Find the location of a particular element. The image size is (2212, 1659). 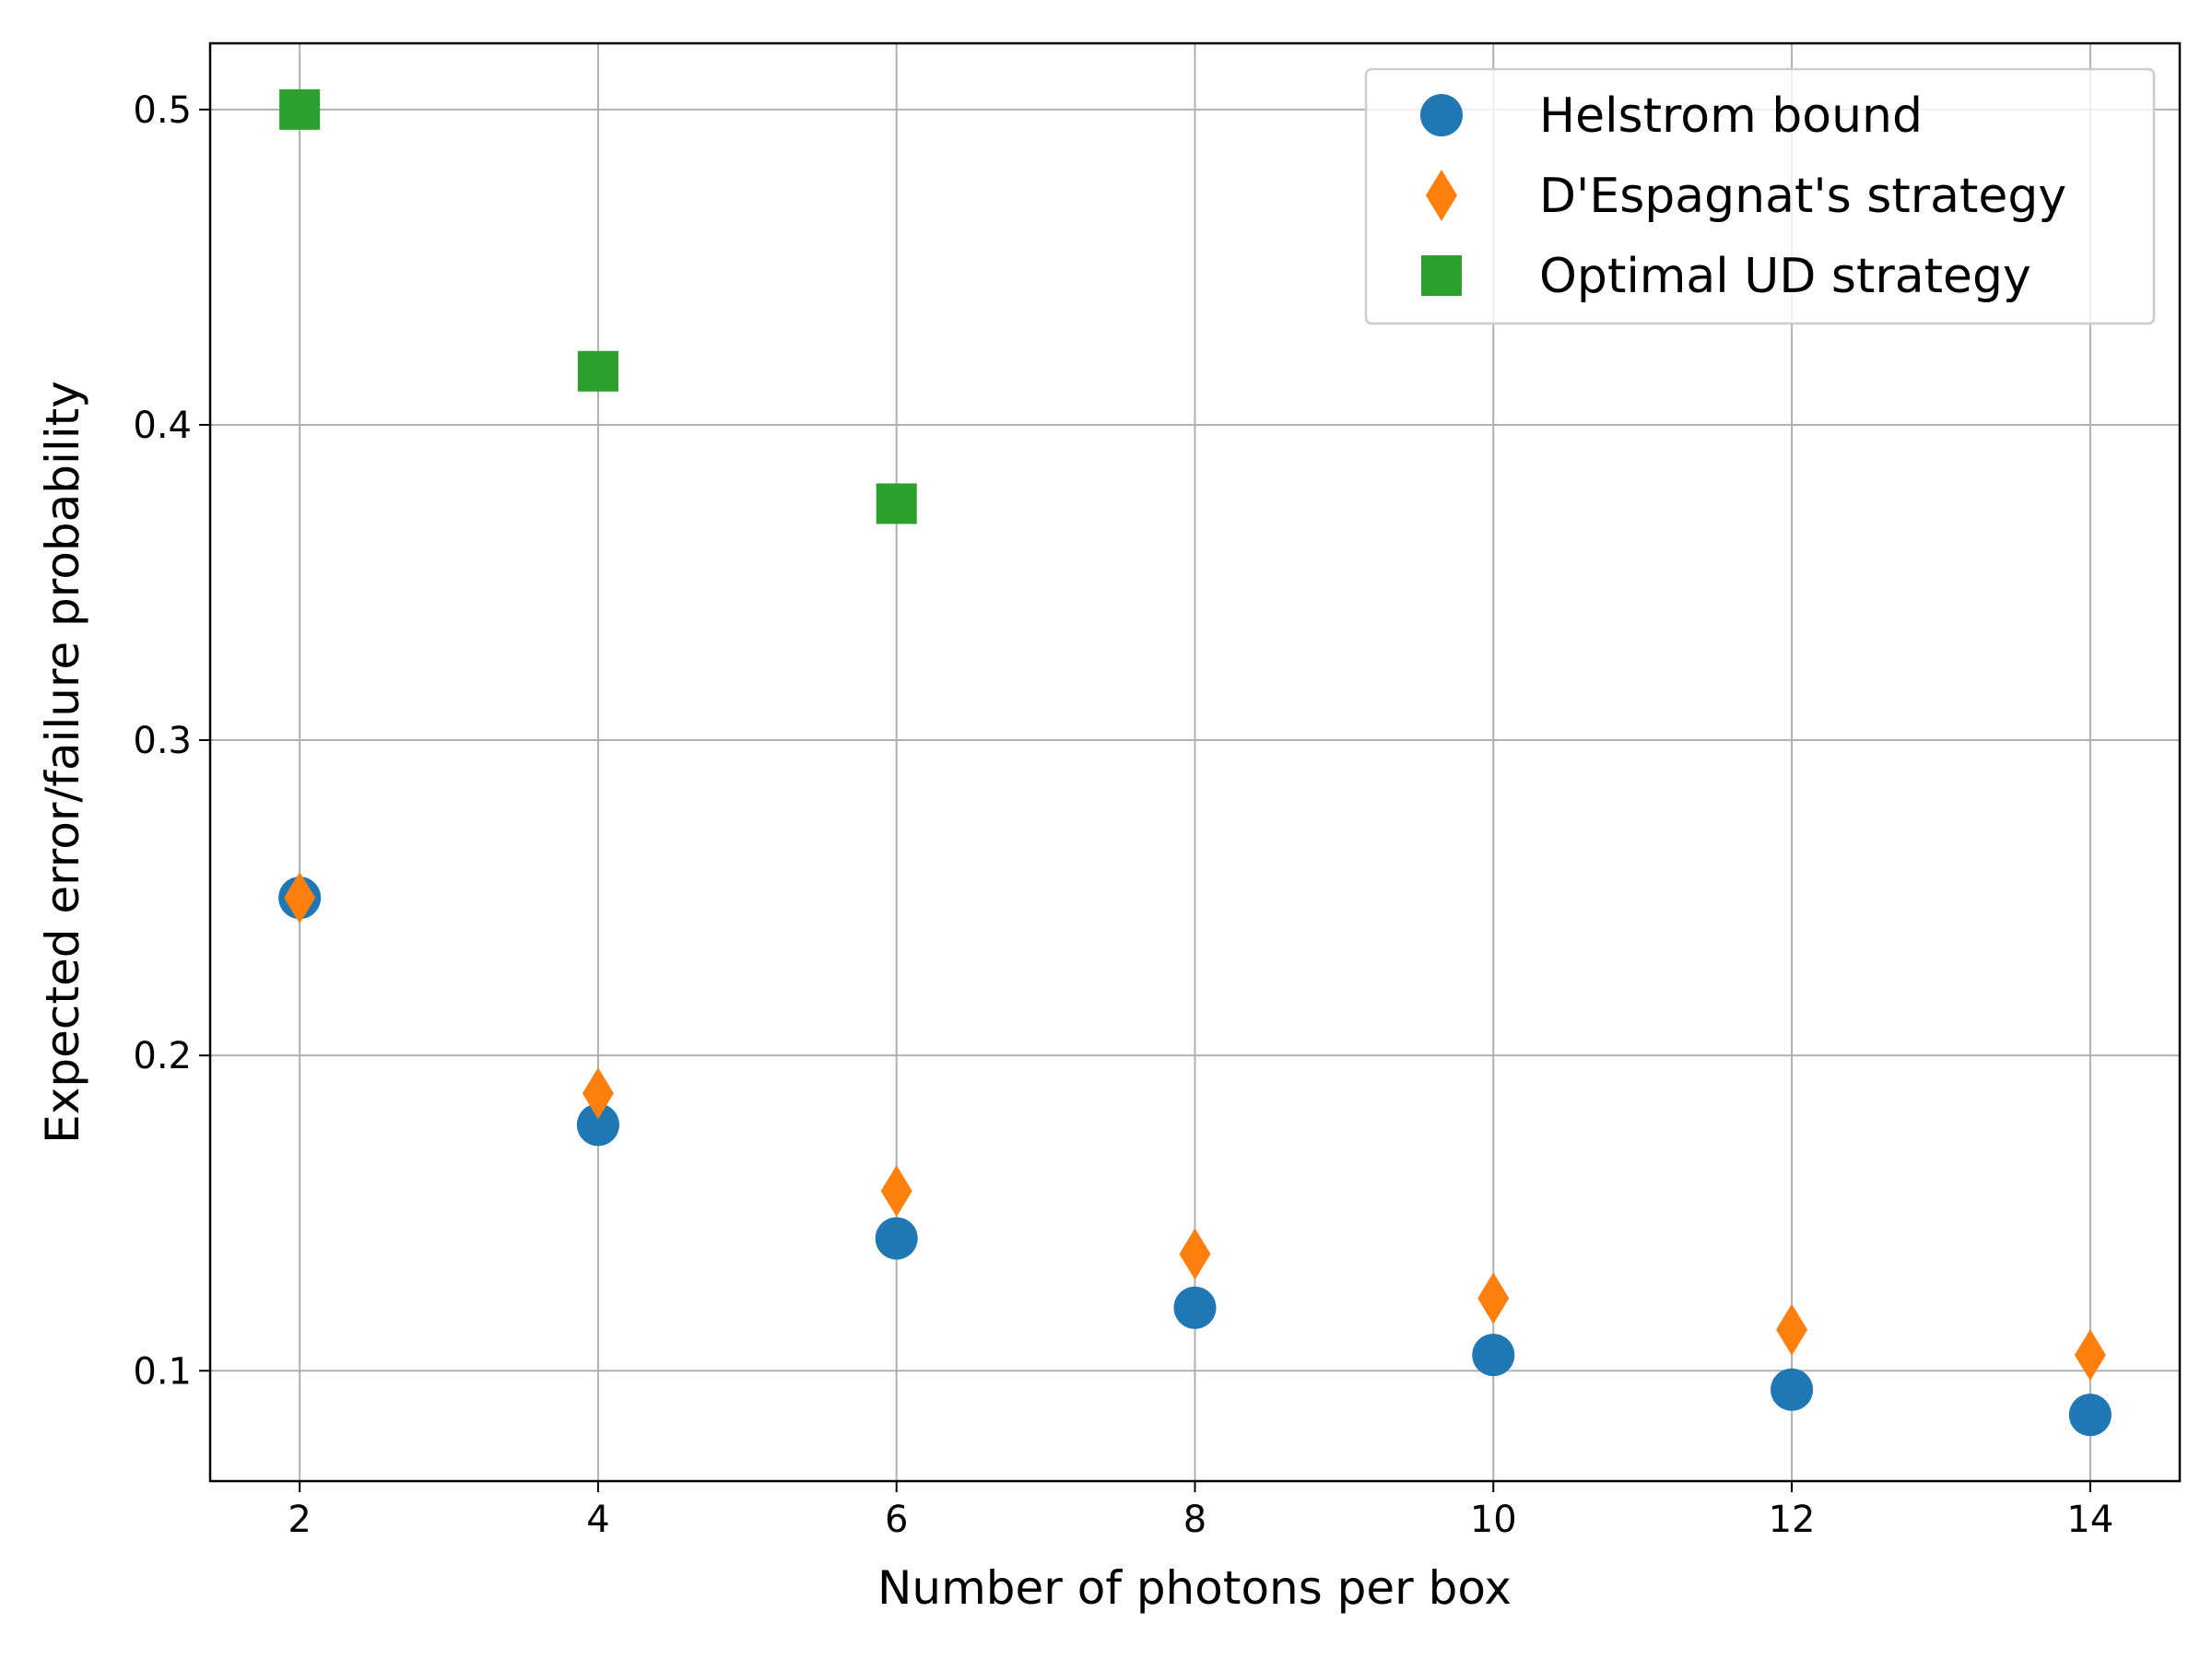

x-tick-label: 8 is located at coordinates (1194, 1520).